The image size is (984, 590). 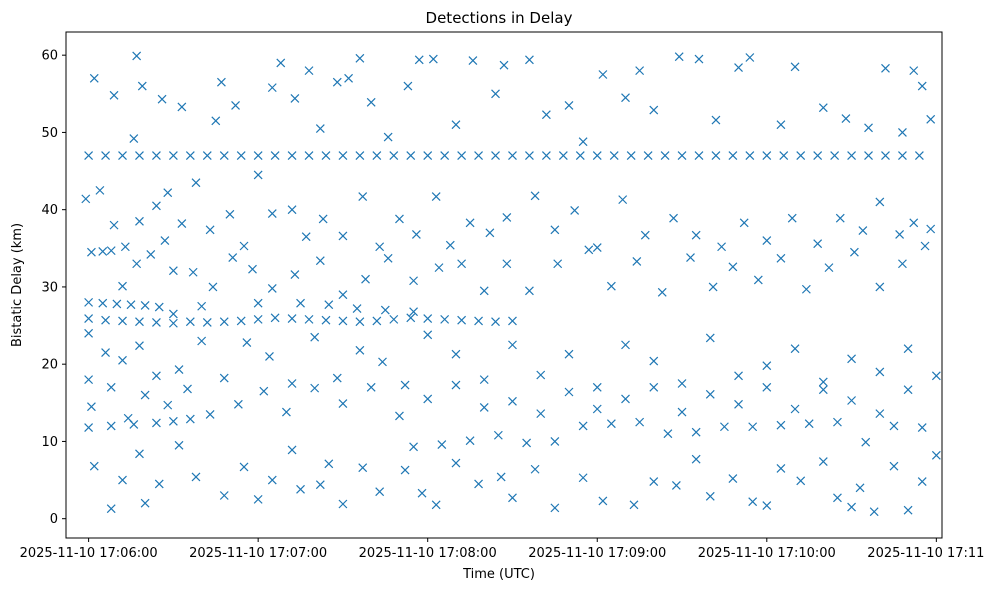 I want to click on x-tick-label: 2025-11-10 17:10:00, so click(x=767, y=553).